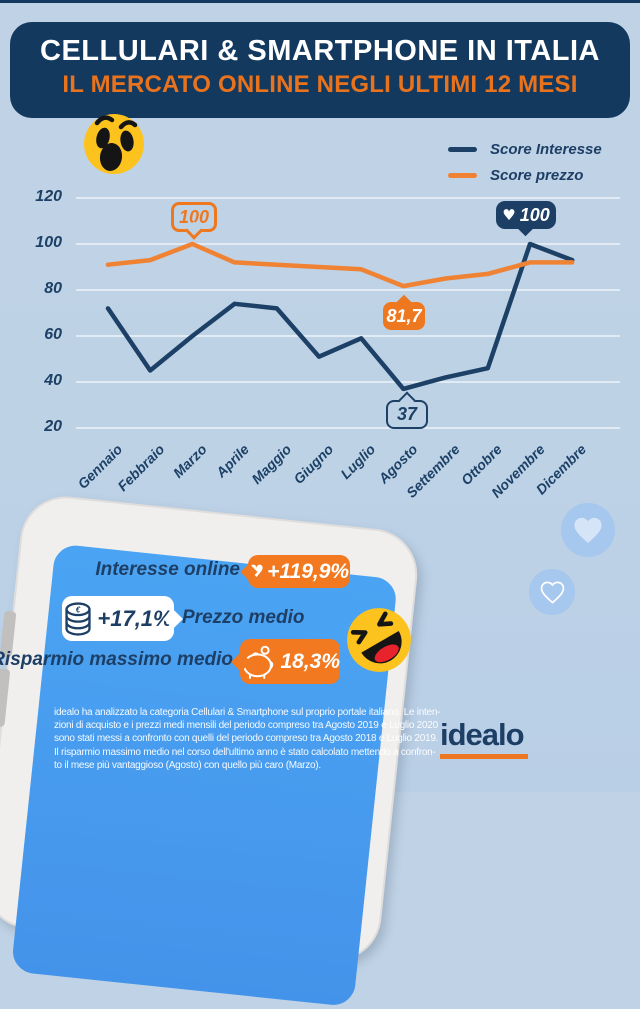 The width and height of the screenshot is (640, 1009). I want to click on phone-side-button, so click(5, 698).